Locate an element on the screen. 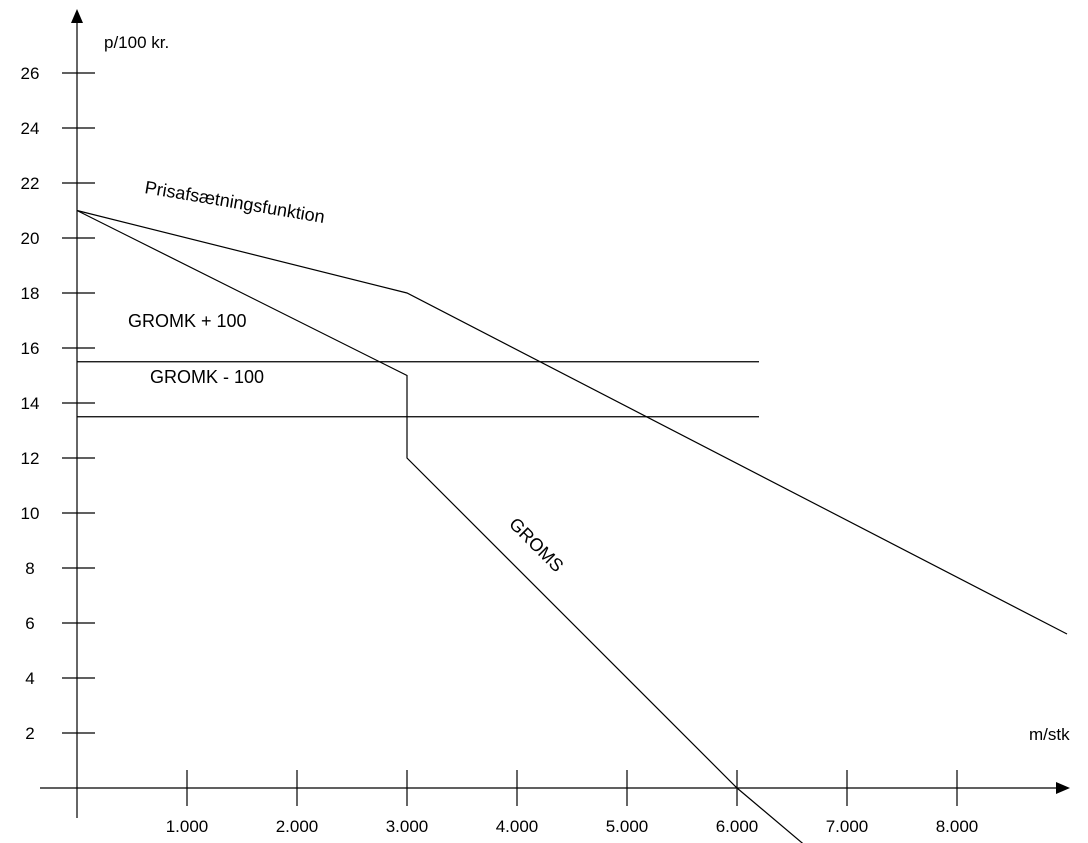 Image resolution: width=1088 pixels, height=843 pixels. y-tick-label: 14 is located at coordinates (30, 403).